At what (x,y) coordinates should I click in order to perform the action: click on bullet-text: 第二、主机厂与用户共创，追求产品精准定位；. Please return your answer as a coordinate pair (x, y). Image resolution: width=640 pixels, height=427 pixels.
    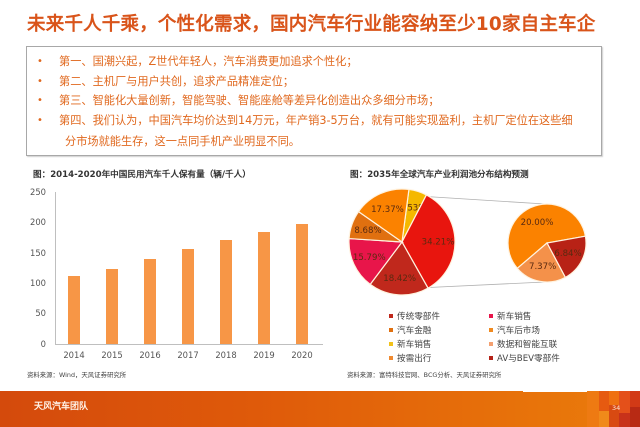
    Looking at the image, I should click on (176, 81).